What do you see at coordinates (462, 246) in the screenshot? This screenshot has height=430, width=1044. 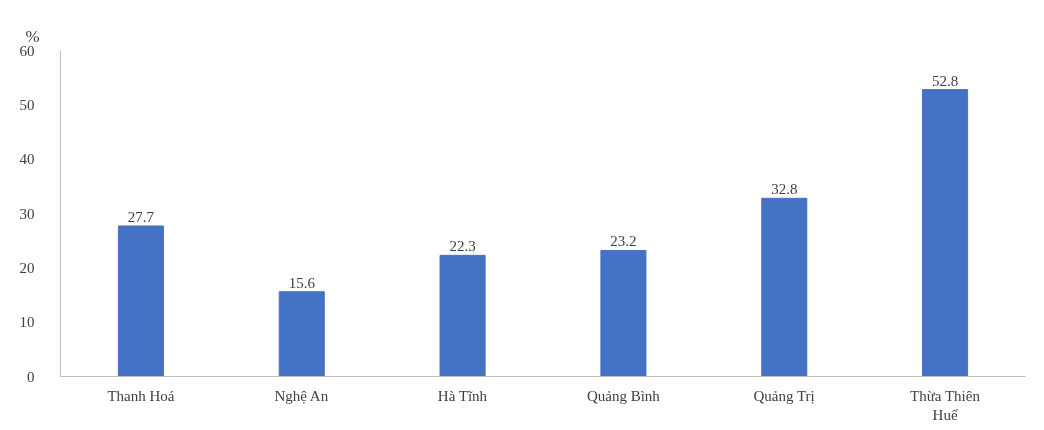 I see `data-label: 22.3` at bounding box center [462, 246].